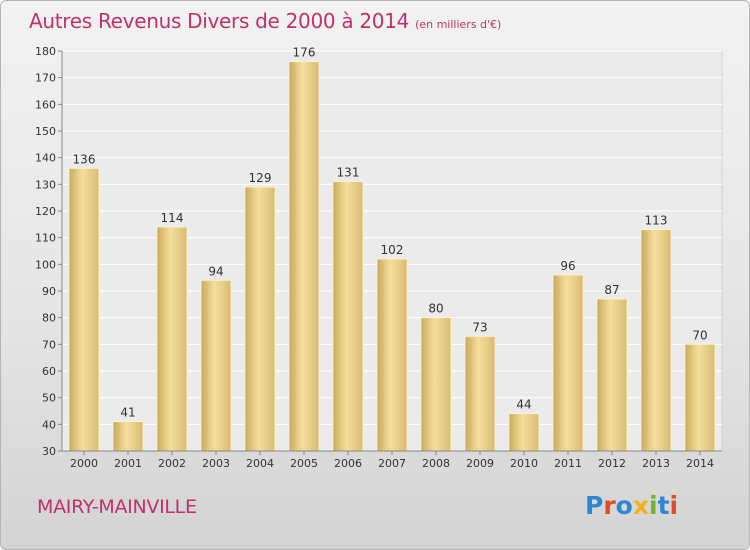 This screenshot has width=750, height=550. Describe the element at coordinates (392, 355) in the screenshot. I see `bar-2007` at that location.